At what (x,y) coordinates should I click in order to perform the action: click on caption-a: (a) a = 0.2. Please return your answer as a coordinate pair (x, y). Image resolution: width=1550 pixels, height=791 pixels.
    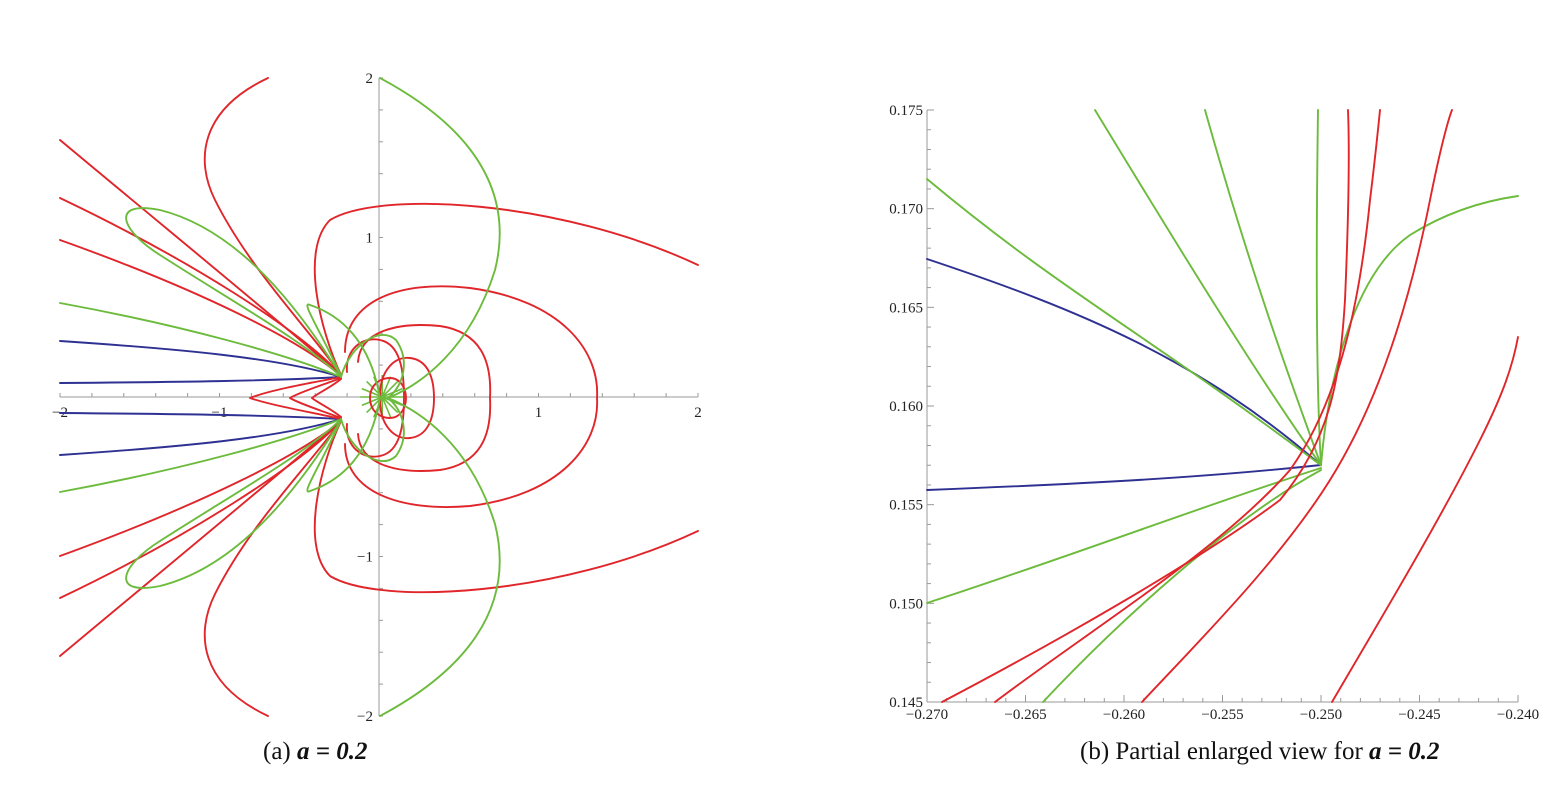
    Looking at the image, I should click on (315, 752).